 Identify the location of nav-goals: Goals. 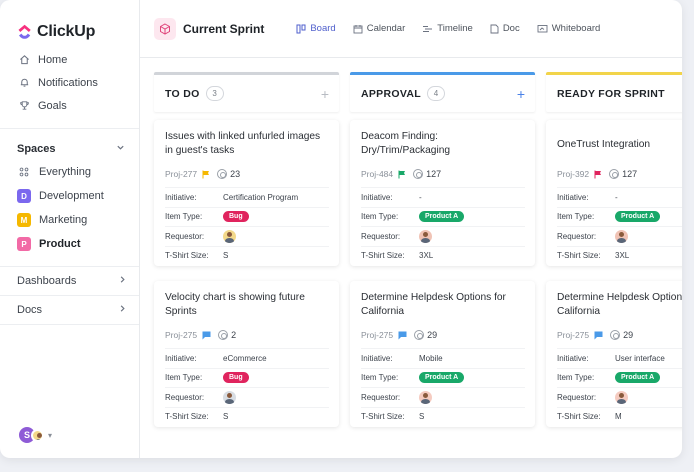
(69, 105).